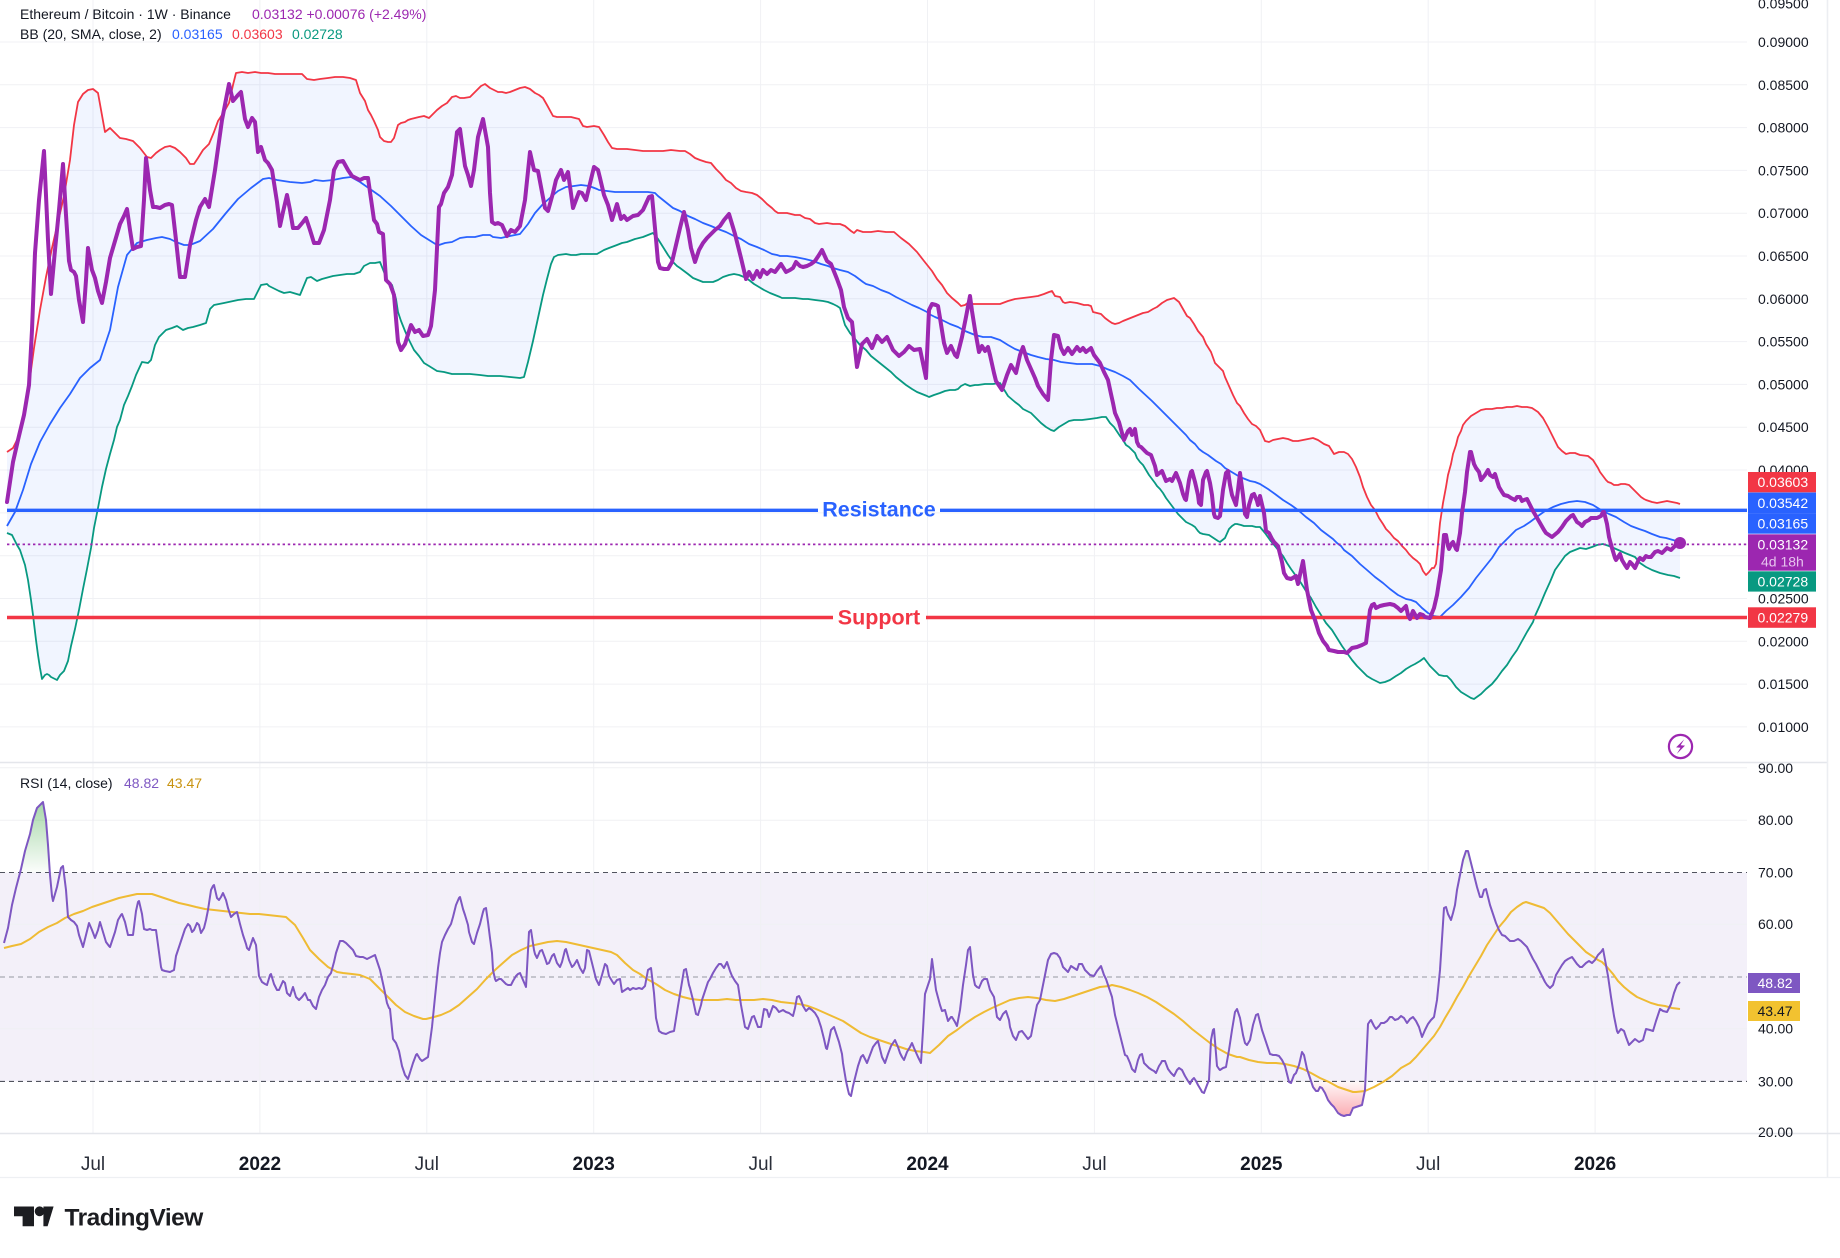  I want to click on svg-text: 0.09500, so click(1783, 6).